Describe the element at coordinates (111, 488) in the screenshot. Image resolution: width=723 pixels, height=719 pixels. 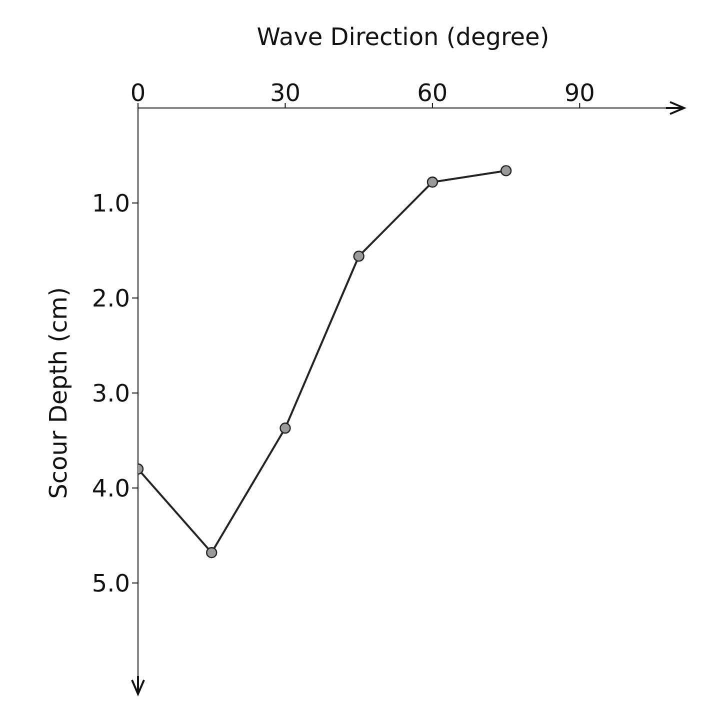
I see `y-tick-label: 4.0` at that location.